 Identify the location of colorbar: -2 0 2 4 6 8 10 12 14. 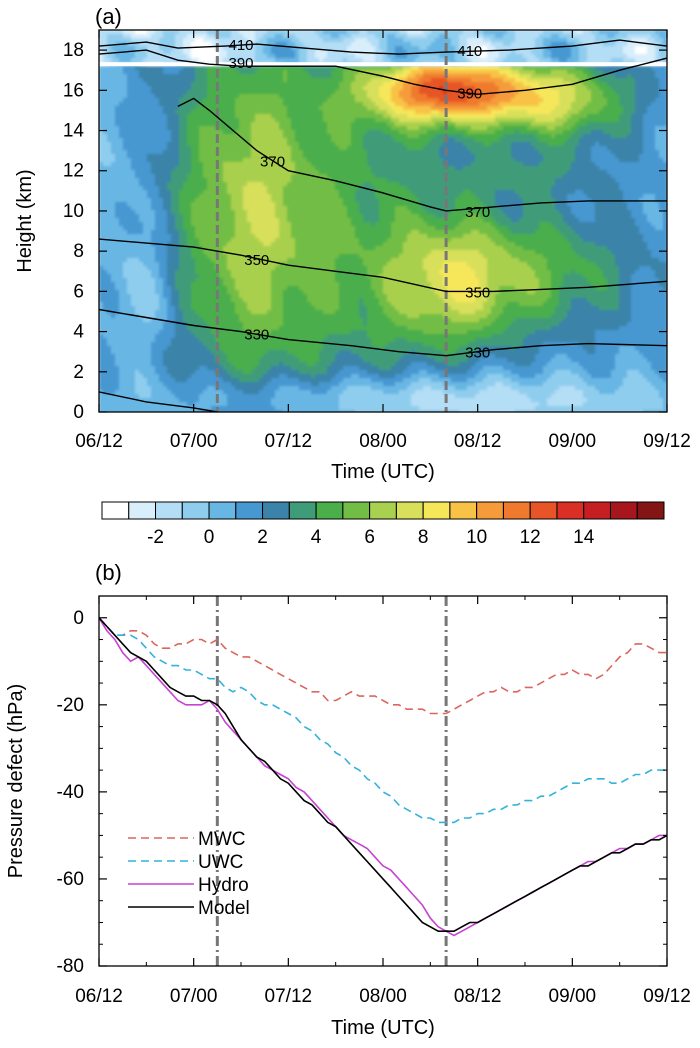
(383, 524).